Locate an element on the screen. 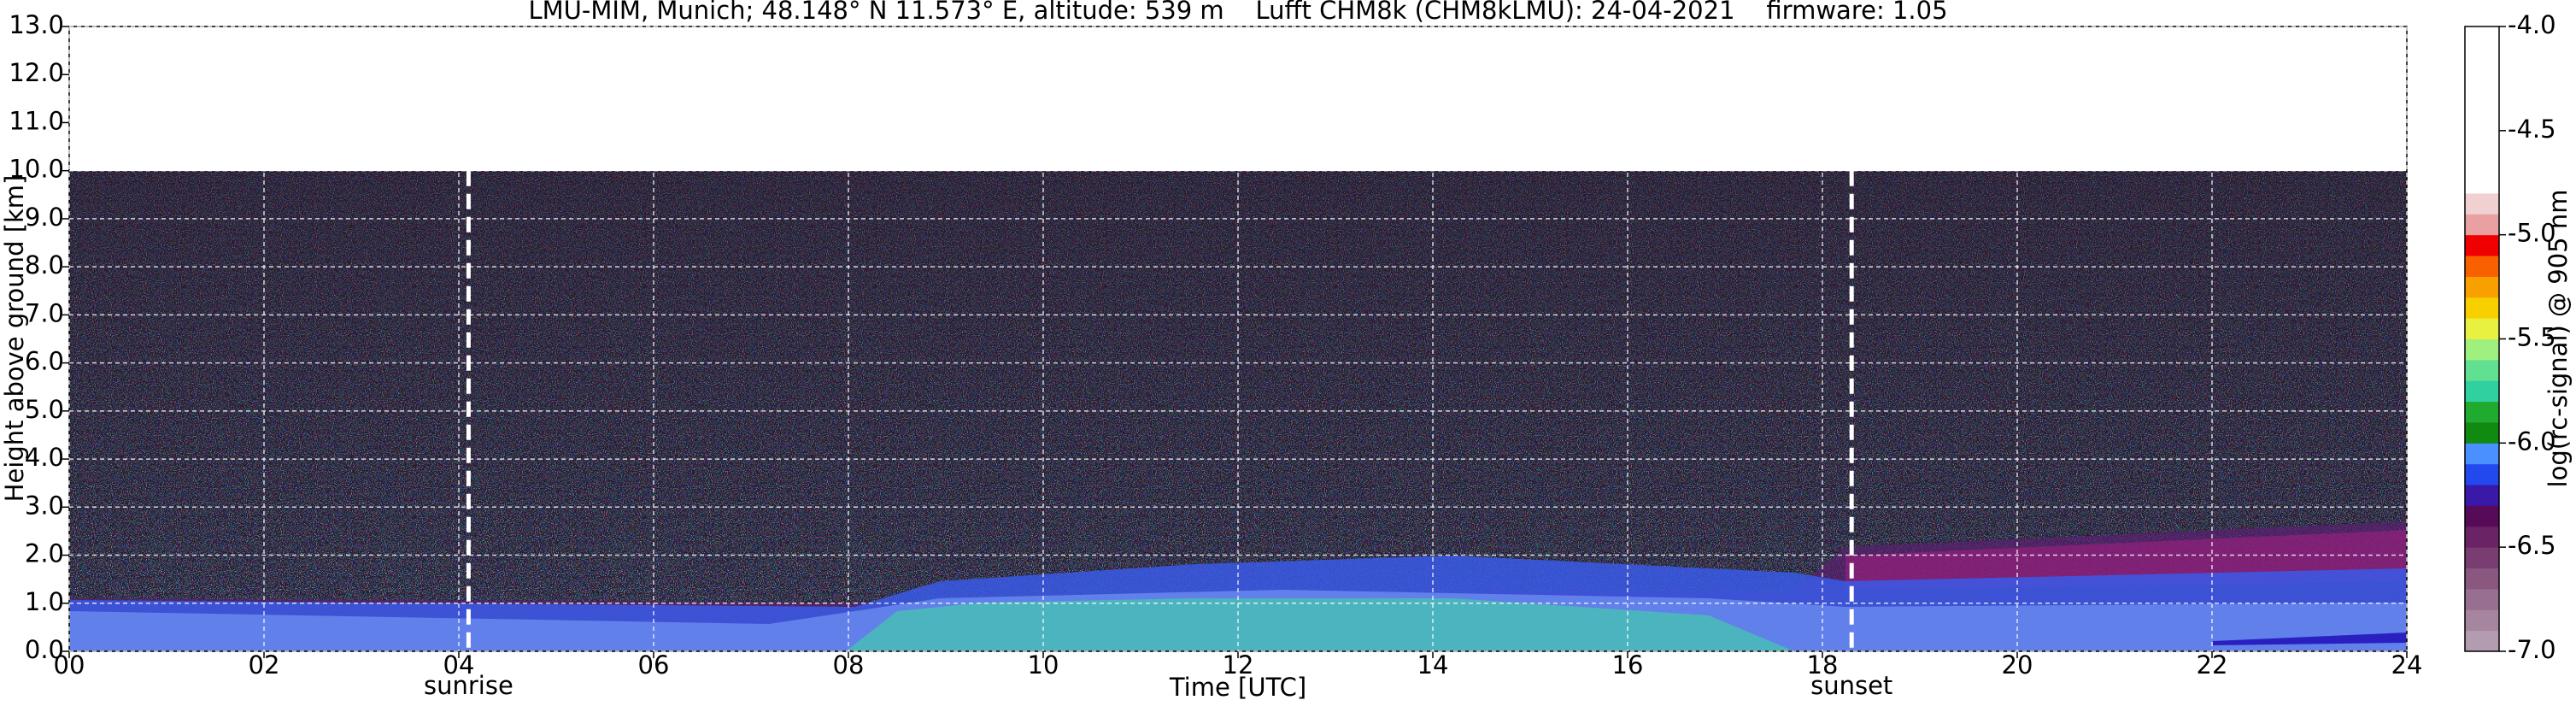 The height and width of the screenshot is (706, 2576). x-tick-label: 20 is located at coordinates (2017, 665).